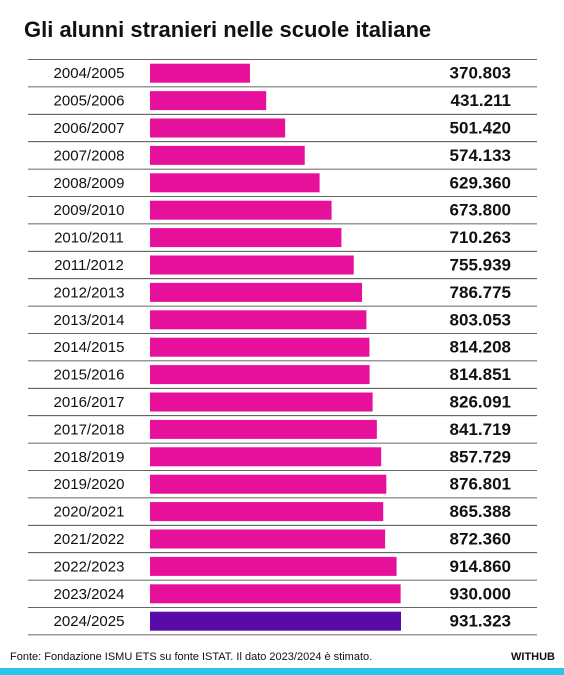  I want to click on category-label: 2009/2010, so click(89, 210).